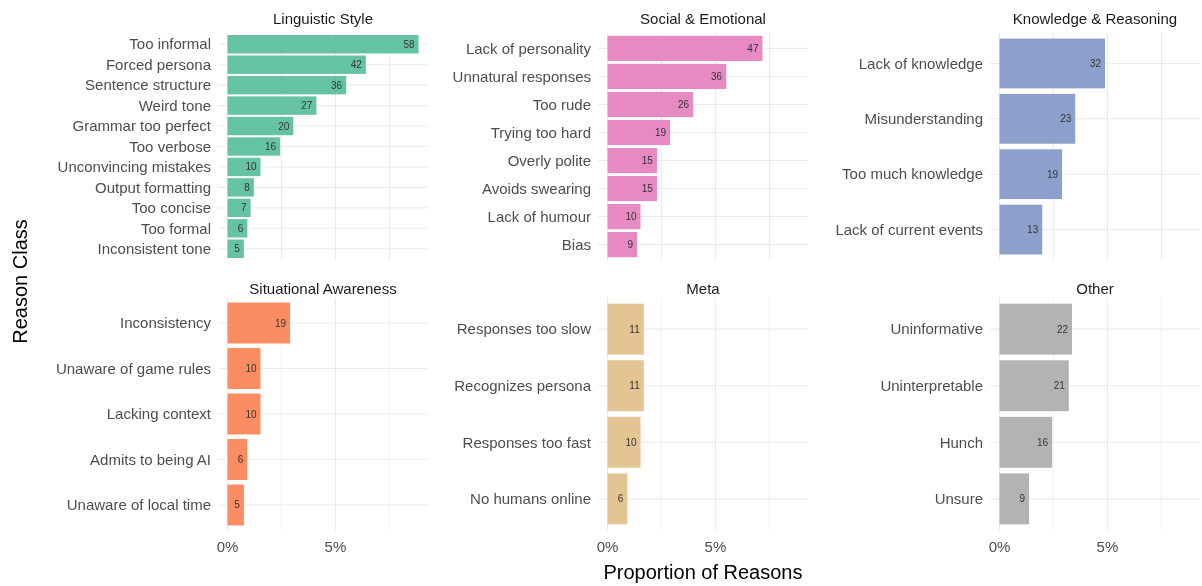  Describe the element at coordinates (142, 126) in the screenshot. I see `y-tick-label: Grammar too perfect` at that location.